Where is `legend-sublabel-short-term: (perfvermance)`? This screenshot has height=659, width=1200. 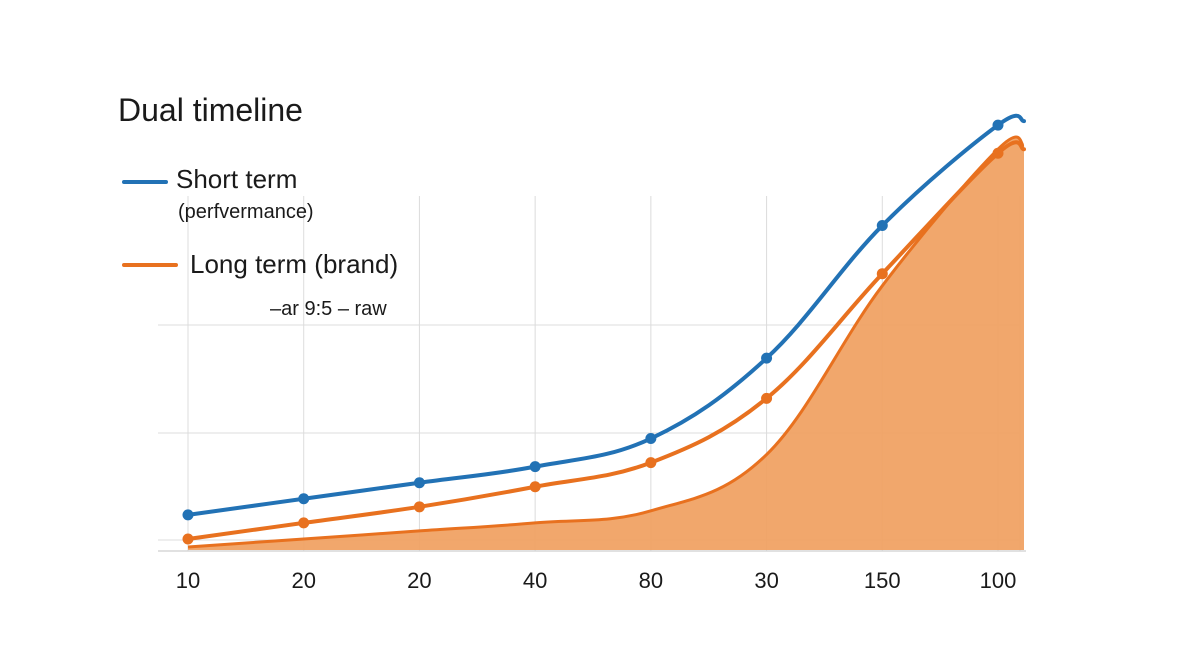 legend-sublabel-short-term: (perfvermance) is located at coordinates (246, 212).